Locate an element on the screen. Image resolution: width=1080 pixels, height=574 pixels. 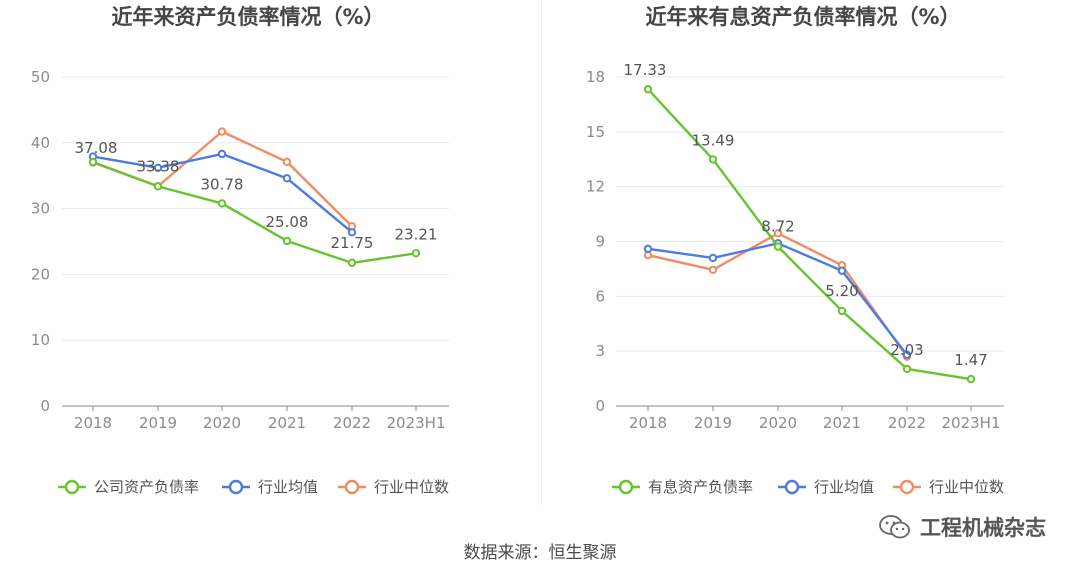
watermark: 工程机械杂志 is located at coordinates (962, 527).